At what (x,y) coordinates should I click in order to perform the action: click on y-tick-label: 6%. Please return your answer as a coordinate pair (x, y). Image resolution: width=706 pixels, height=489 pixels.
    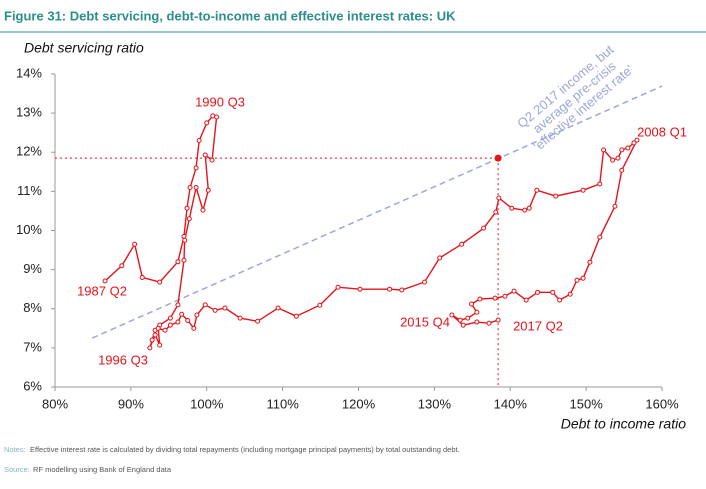
    Looking at the image, I should click on (32, 385).